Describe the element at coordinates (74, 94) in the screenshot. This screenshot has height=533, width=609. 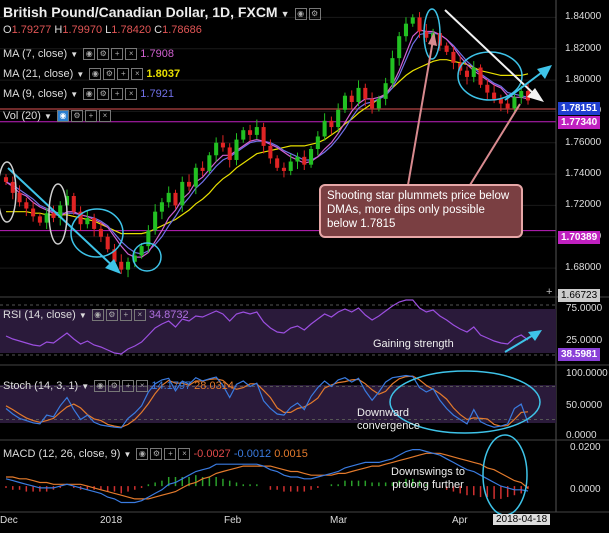
I see `ma9-chevron-icon: ▼` at that location.